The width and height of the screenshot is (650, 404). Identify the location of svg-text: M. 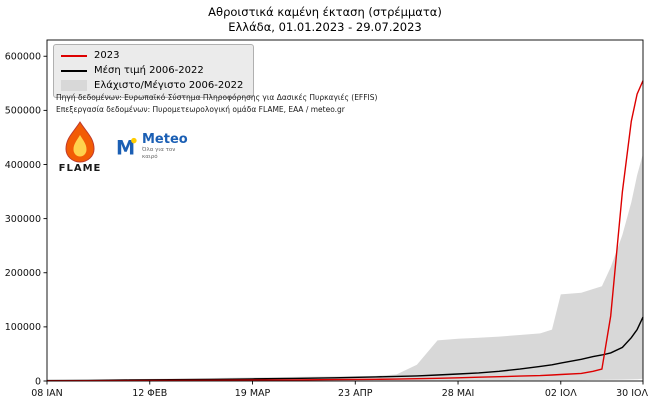
(125, 147).